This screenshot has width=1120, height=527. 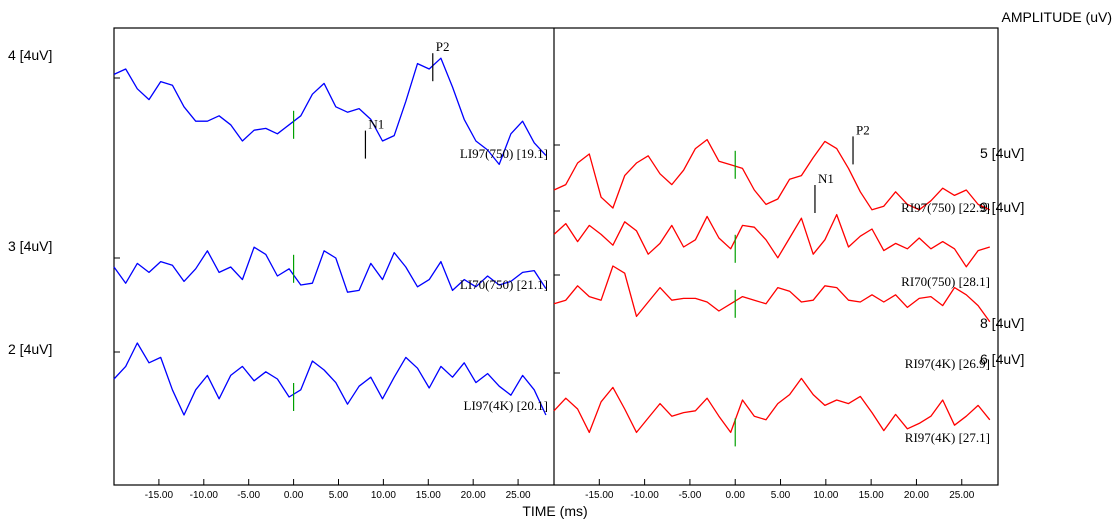 What do you see at coordinates (945, 281) in the screenshot?
I see `trace-label: RI70(750) [28.1]` at bounding box center [945, 281].